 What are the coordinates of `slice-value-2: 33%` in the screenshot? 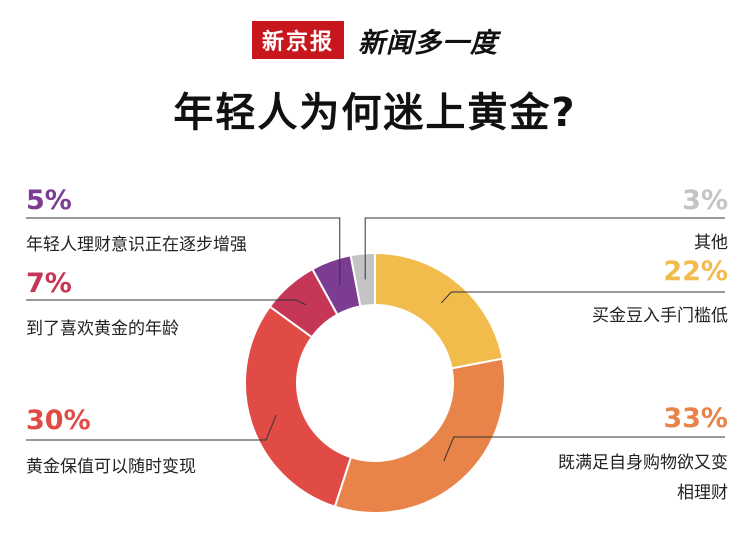 It's located at (695, 418).